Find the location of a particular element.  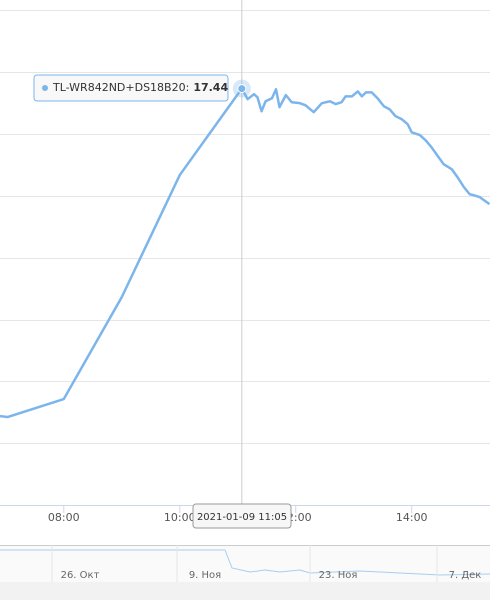

tooltip-box is located at coordinates (131, 88).